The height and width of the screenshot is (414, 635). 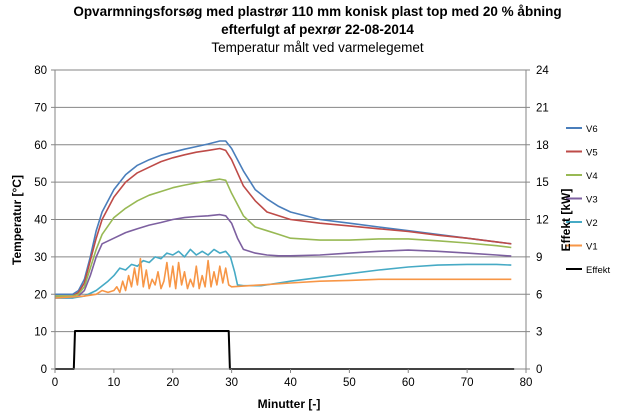 What do you see at coordinates (40, 71) in the screenshot?
I see `y-tick-label: 80` at bounding box center [40, 71].